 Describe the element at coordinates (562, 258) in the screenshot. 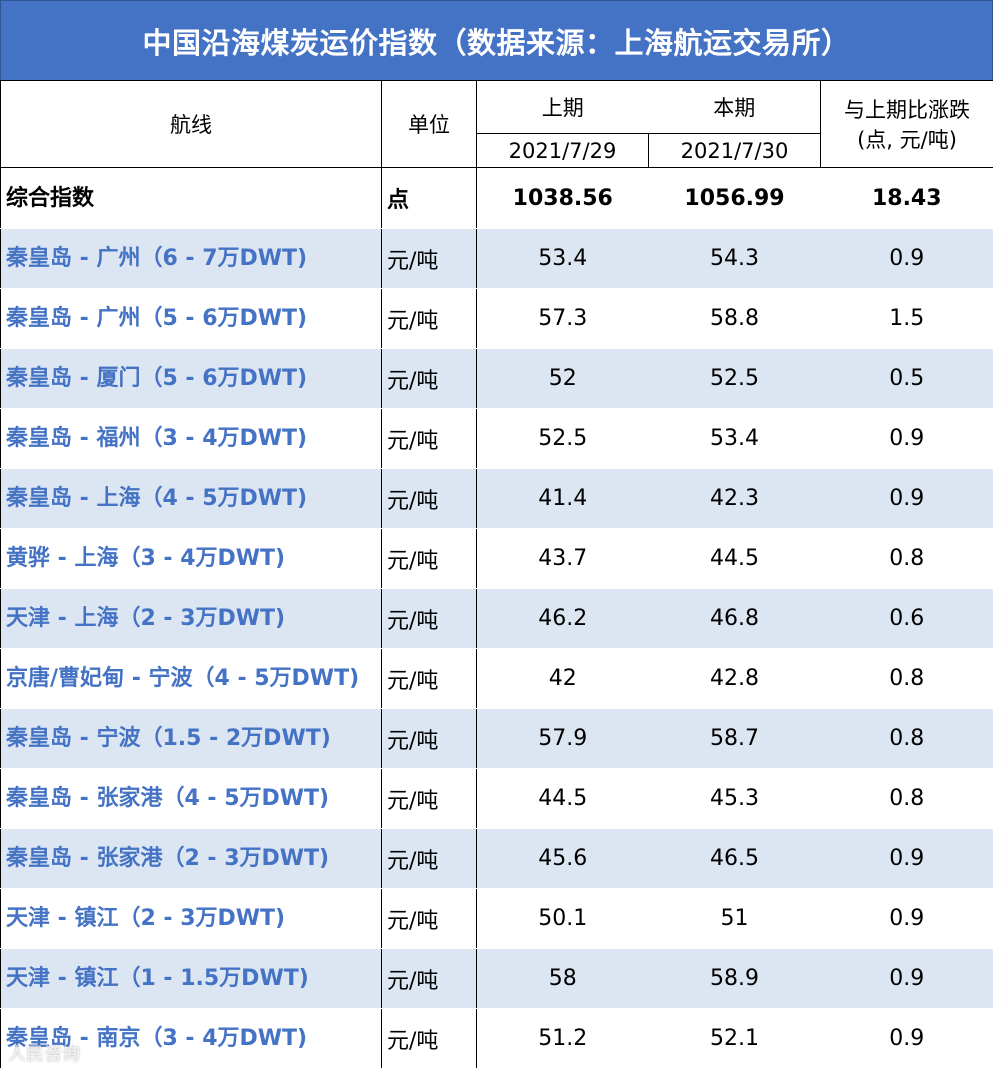

I see `prev-value-cell: 53.4` at that location.